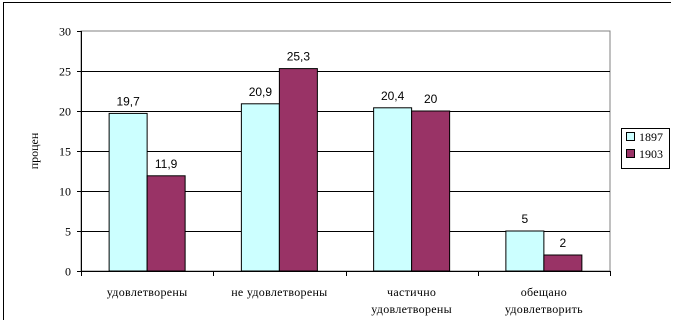  What do you see at coordinates (651, 137) in the screenshot?
I see `legend-label: 1897` at bounding box center [651, 137].